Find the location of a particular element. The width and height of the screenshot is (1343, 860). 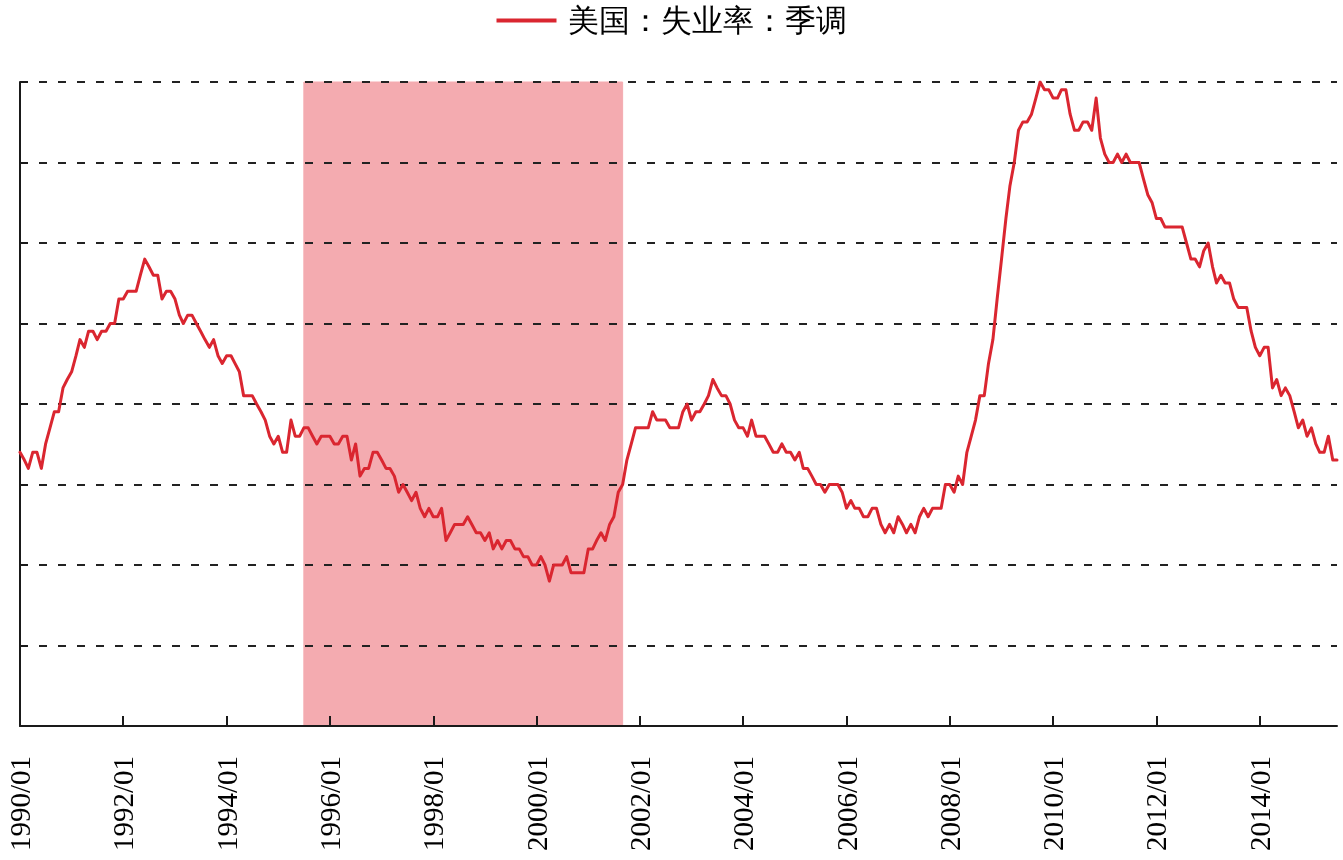

x-tick-label: 2012/01 is located at coordinates (1156, 804).